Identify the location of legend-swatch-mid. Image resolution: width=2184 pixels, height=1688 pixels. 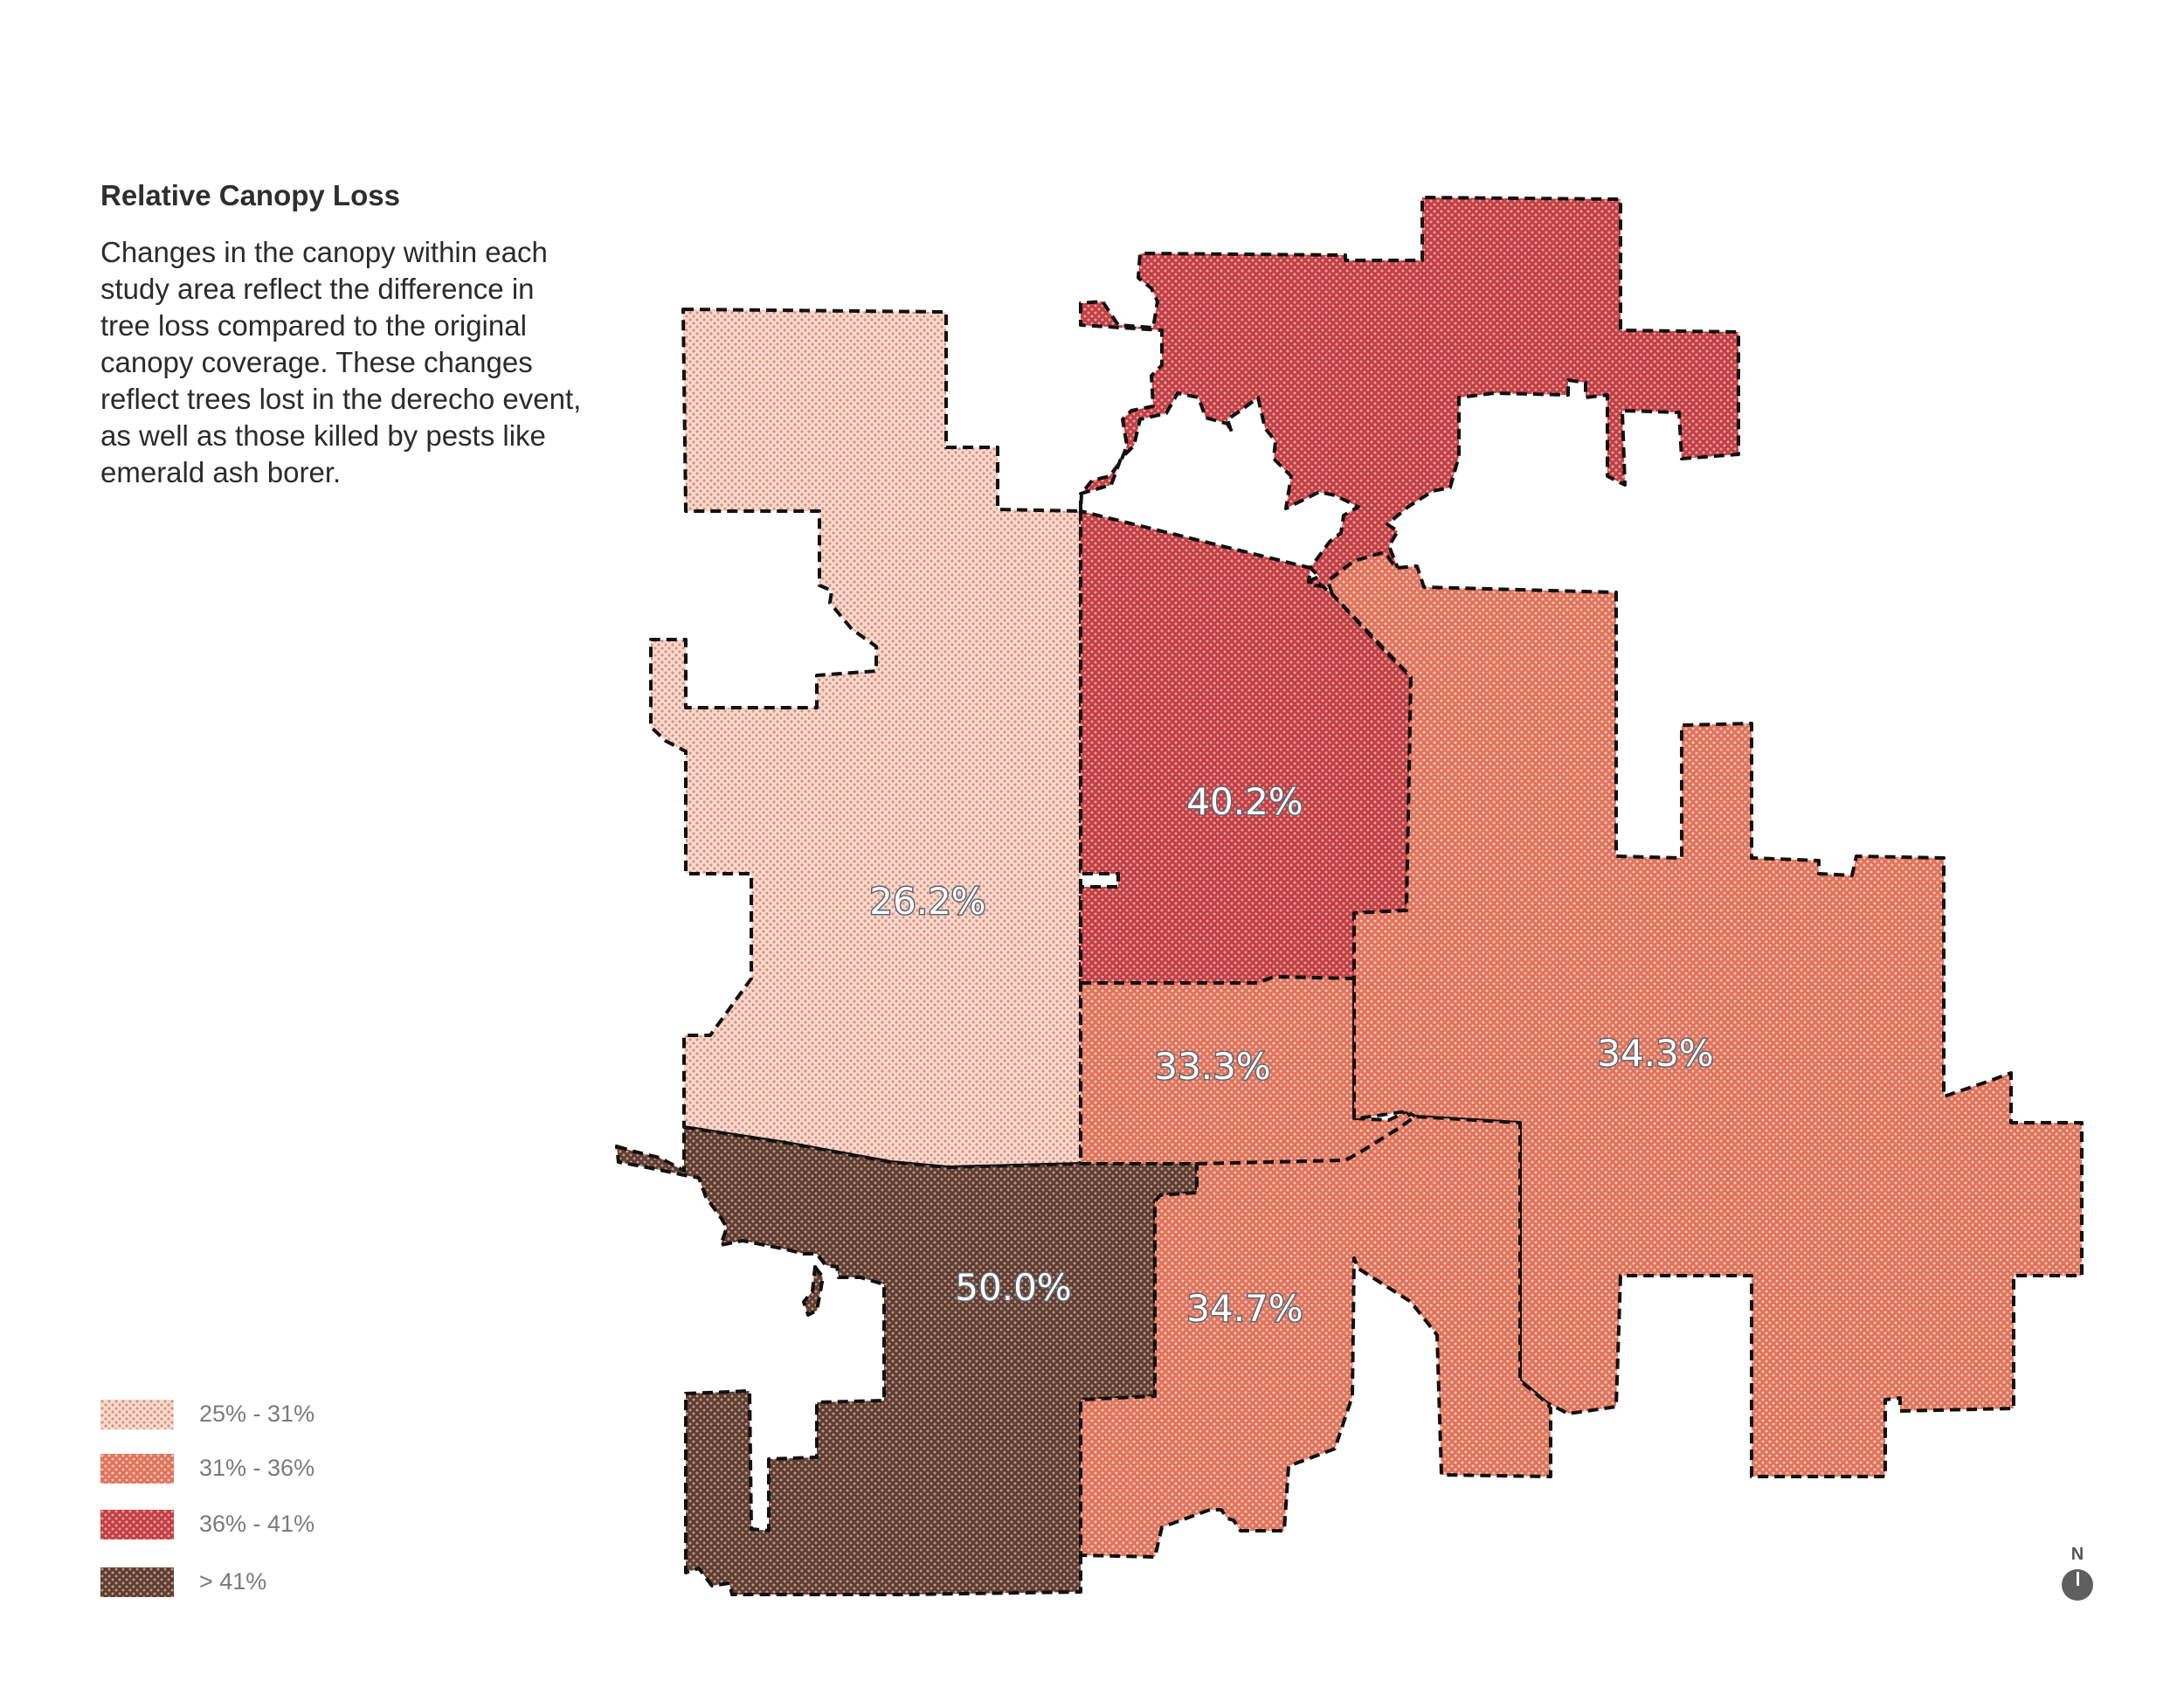
(137, 1469).